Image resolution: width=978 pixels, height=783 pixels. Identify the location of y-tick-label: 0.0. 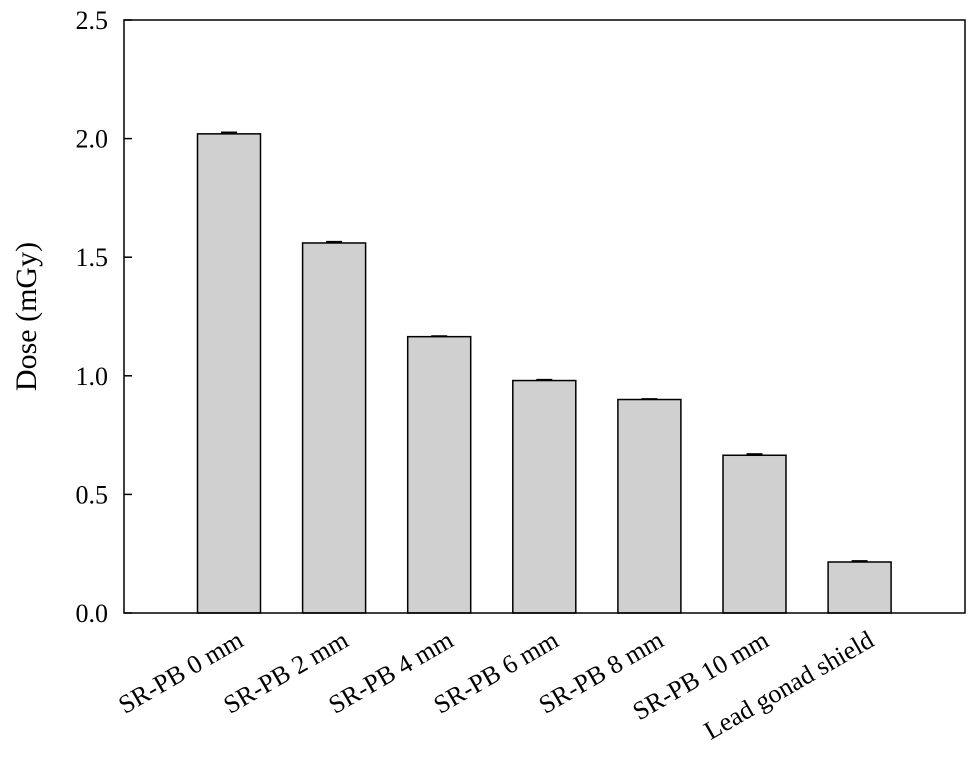
(92, 613).